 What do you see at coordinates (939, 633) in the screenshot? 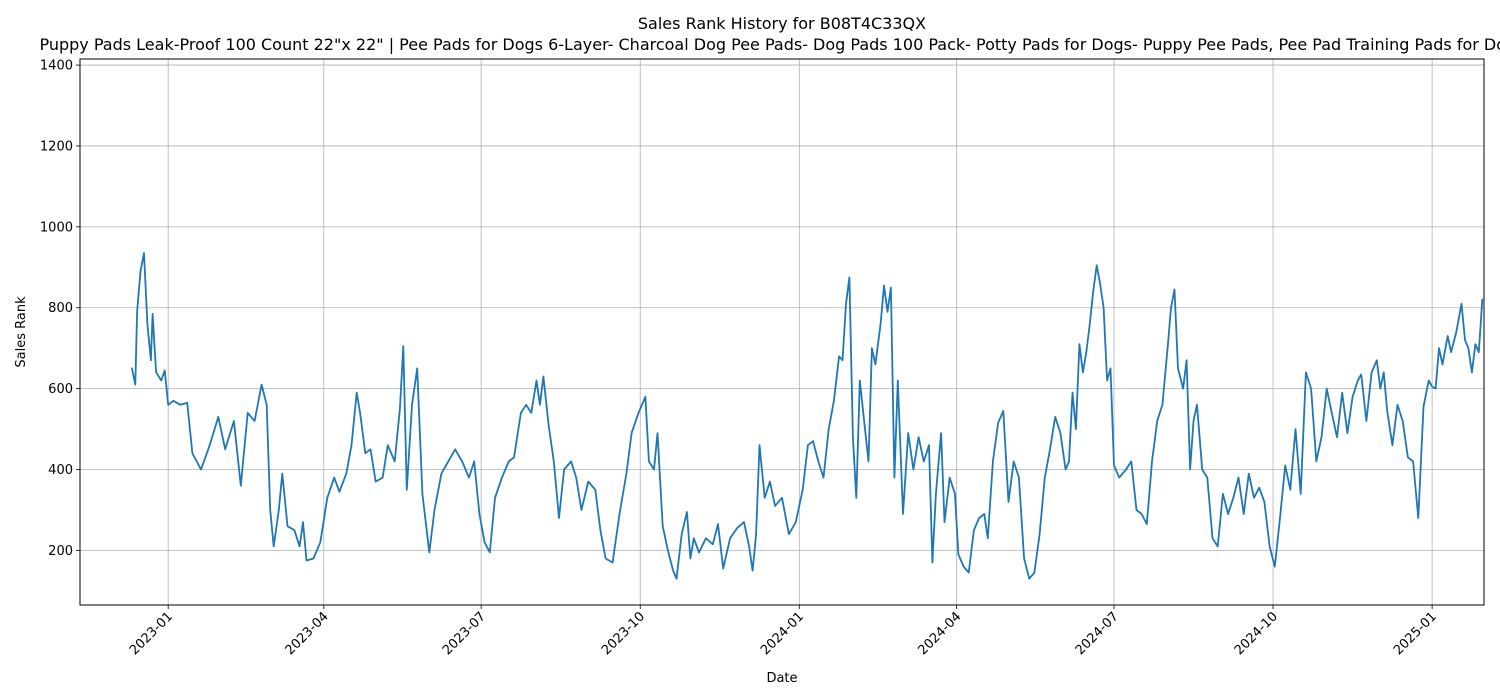
I see `x-tick-label: 2024-04` at bounding box center [939, 633].